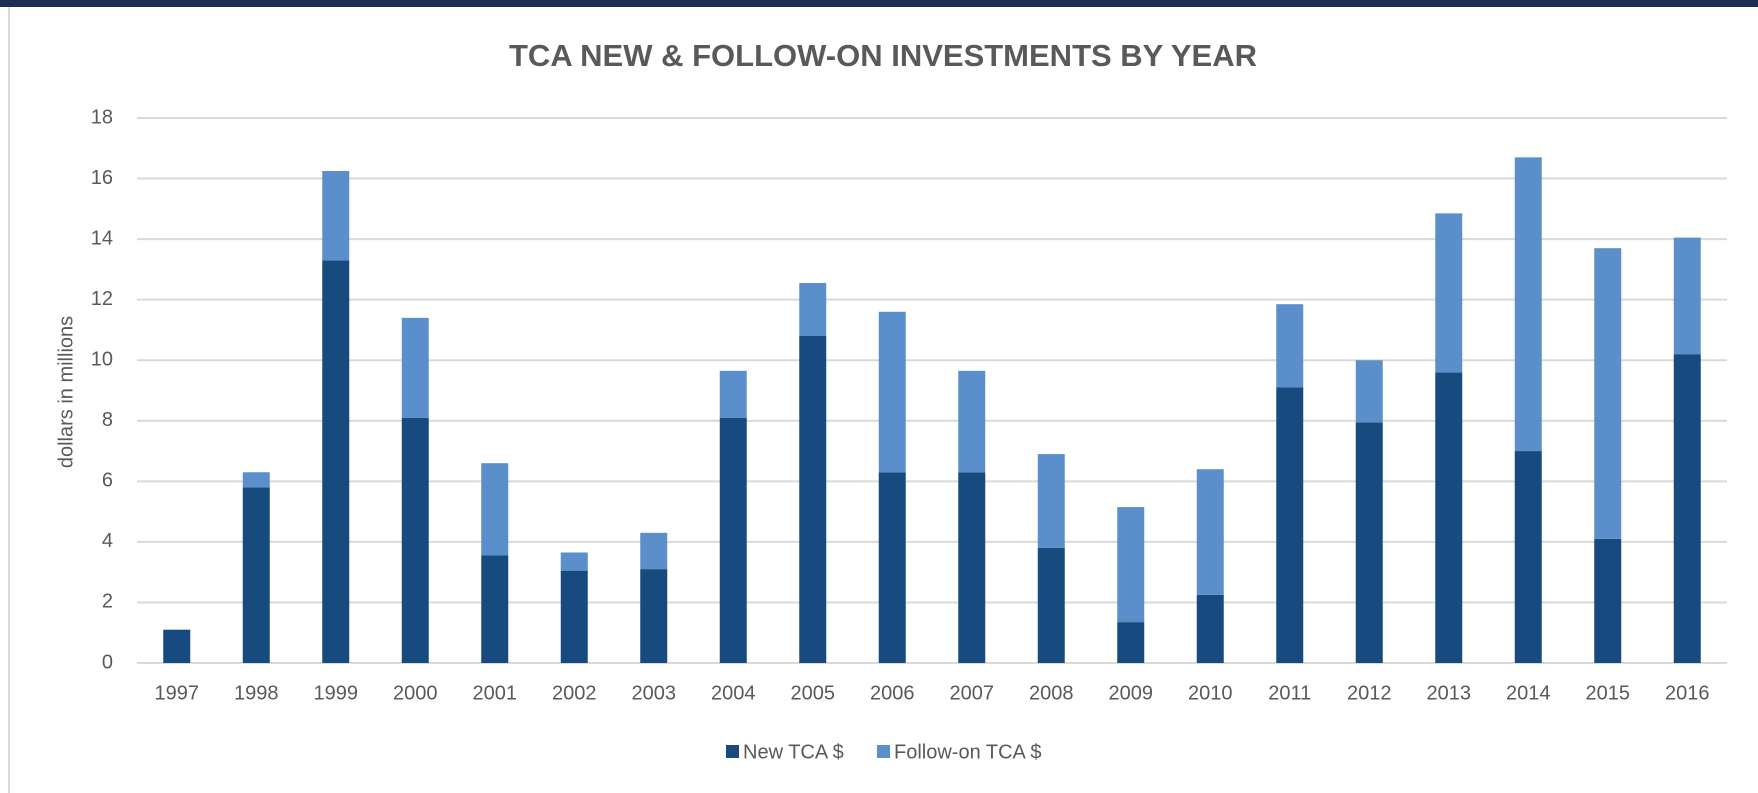  I want to click on x-tick-label: 2003, so click(654, 693).